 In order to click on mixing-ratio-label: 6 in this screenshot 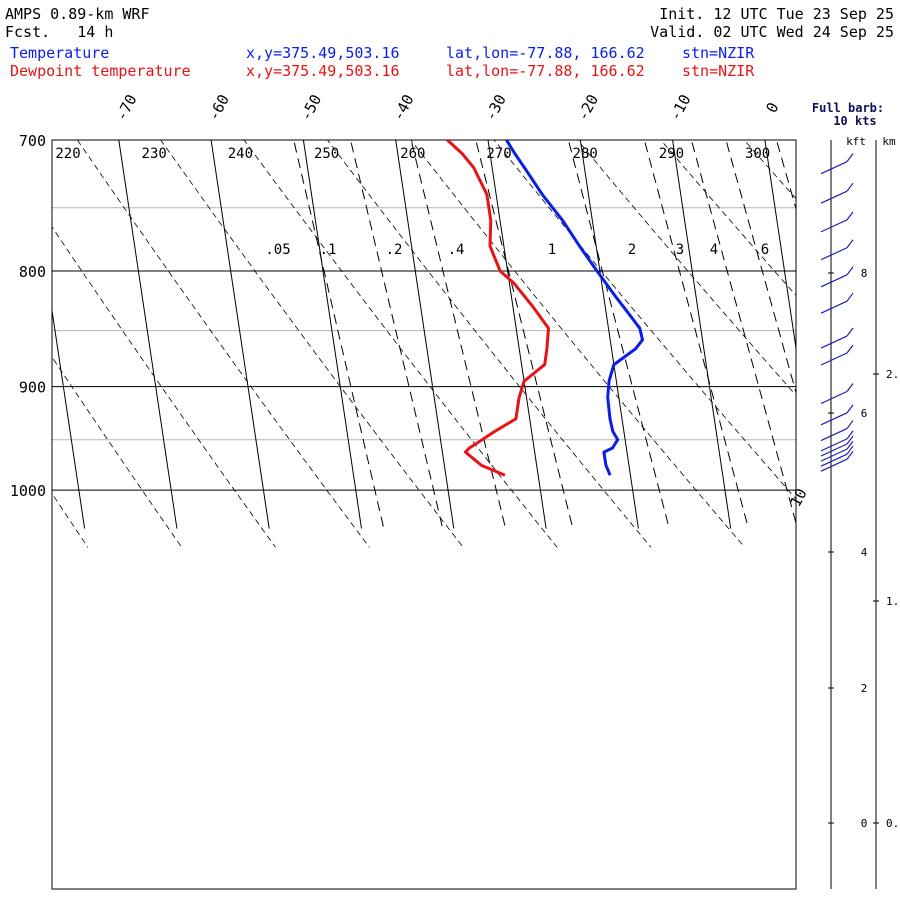, I will do `click(765, 250)`.